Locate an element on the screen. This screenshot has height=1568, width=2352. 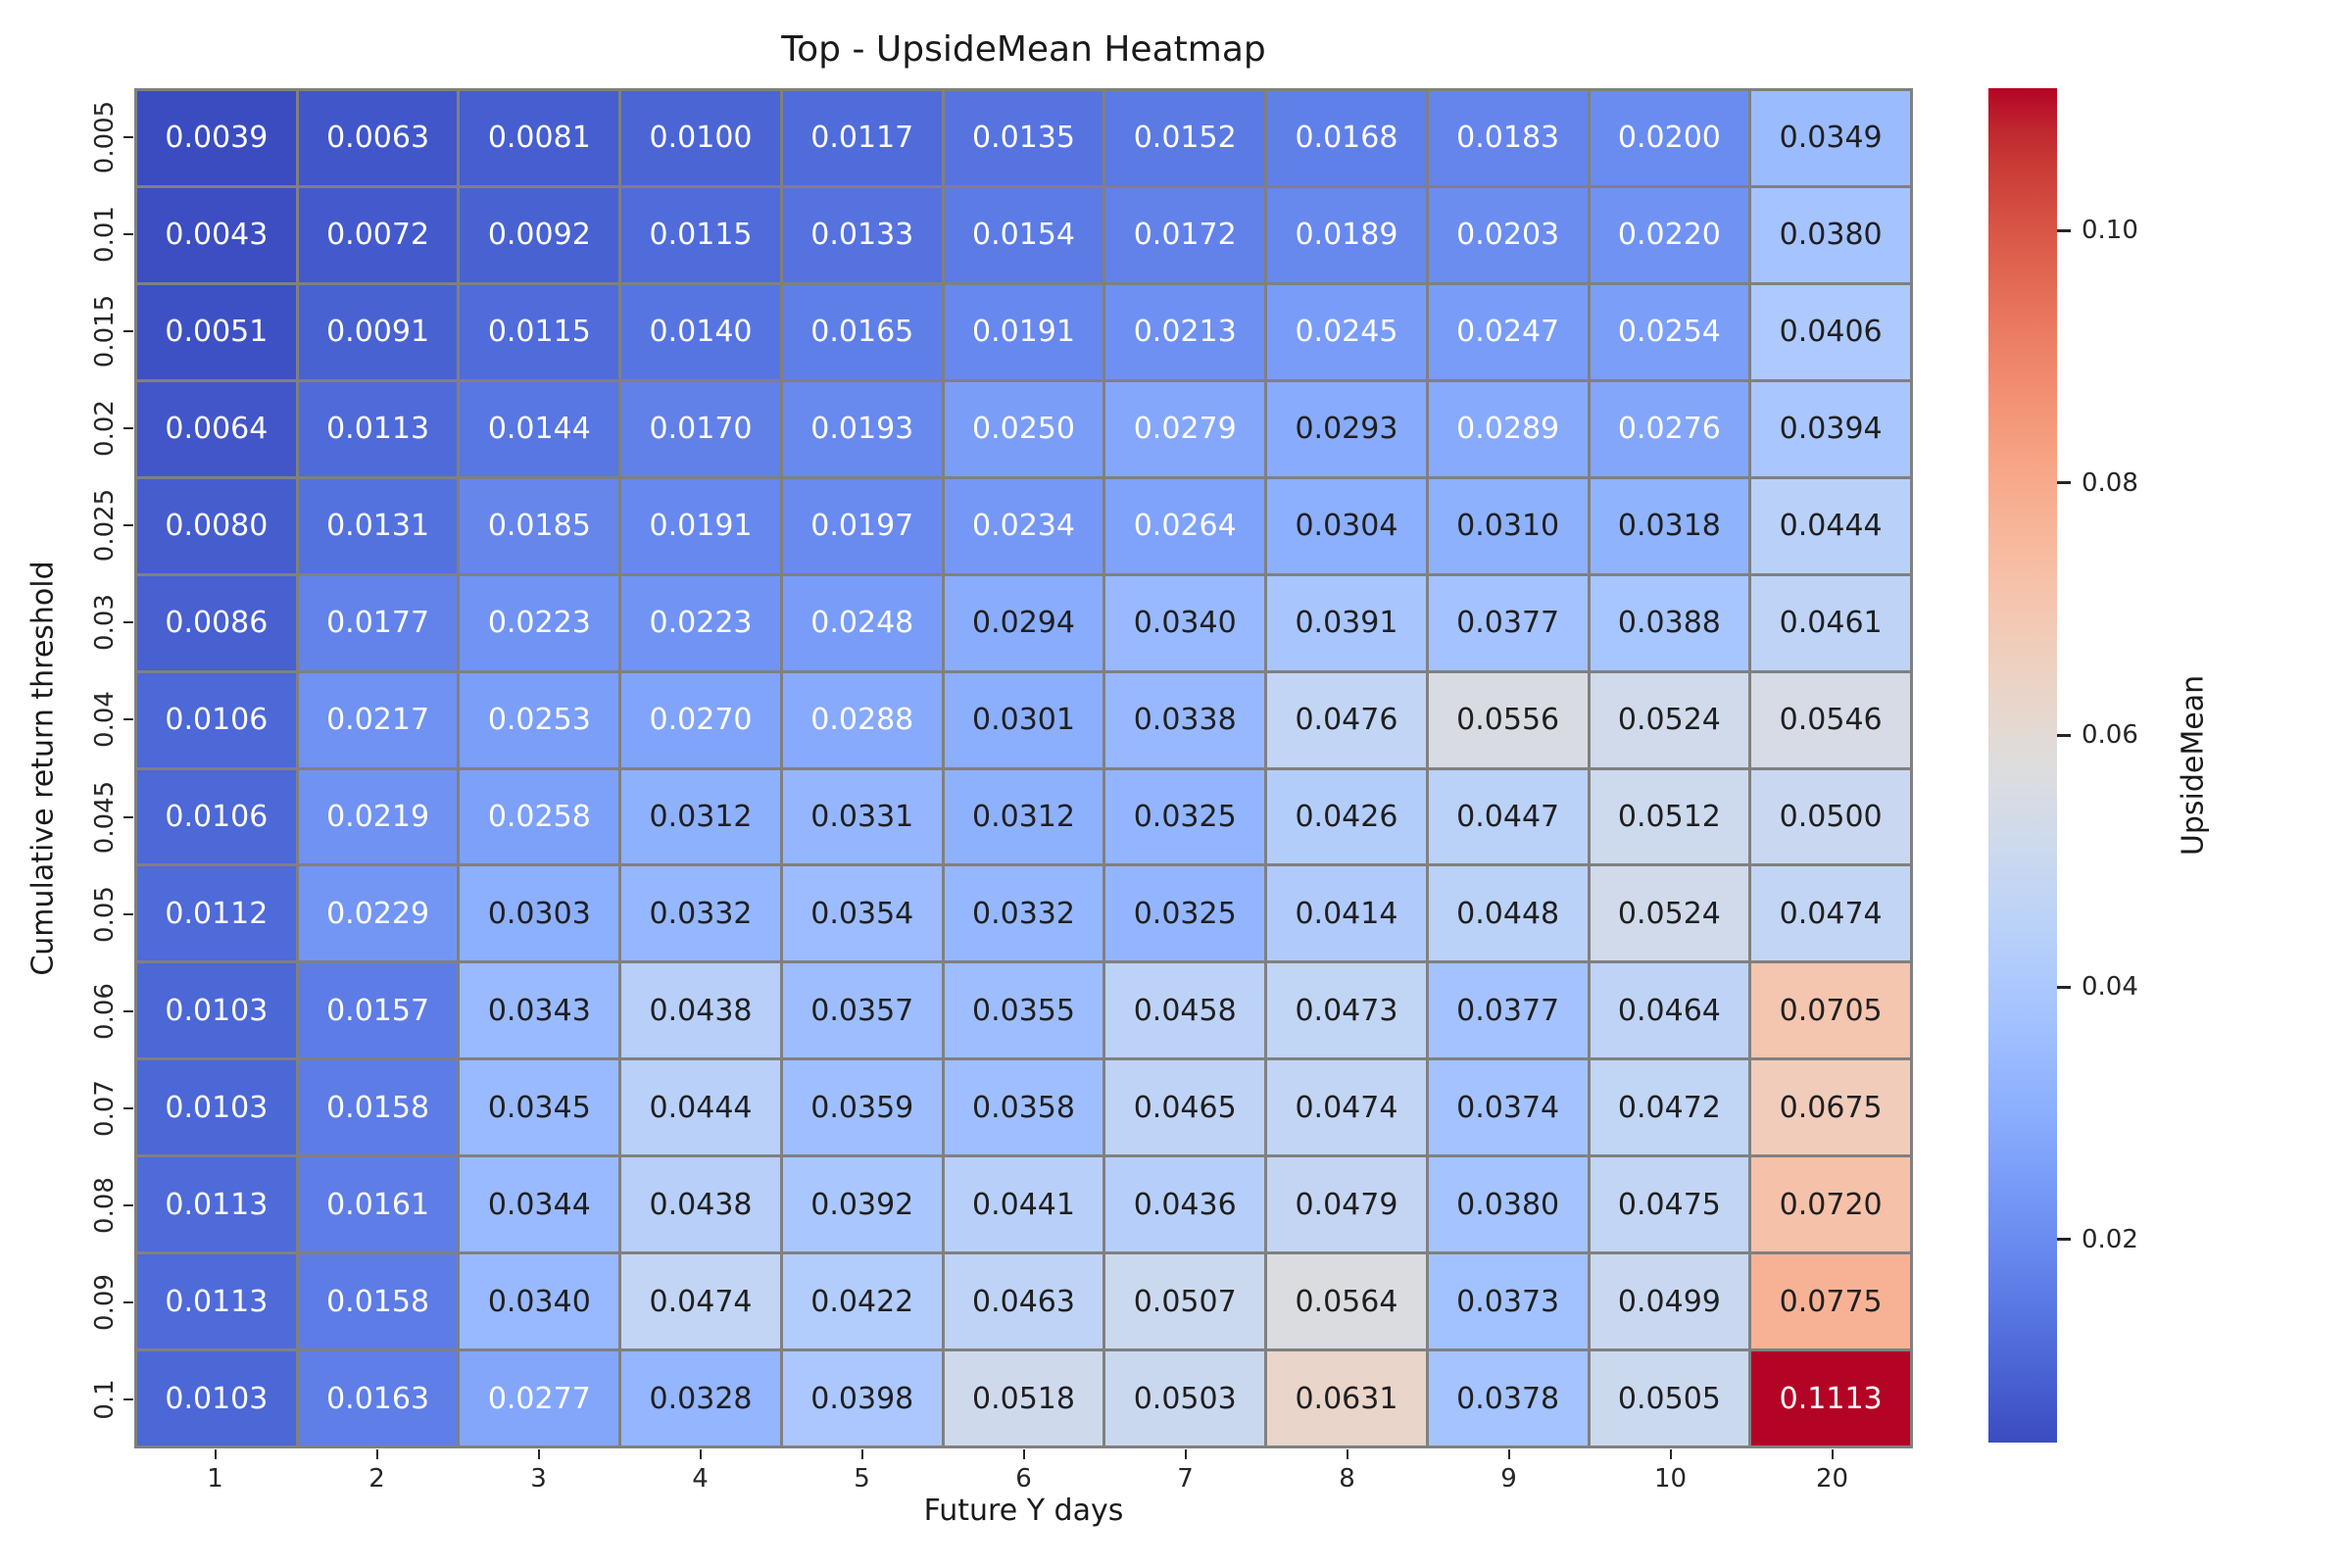
heatmap-cell: 0.0183 is located at coordinates (1508, 138).